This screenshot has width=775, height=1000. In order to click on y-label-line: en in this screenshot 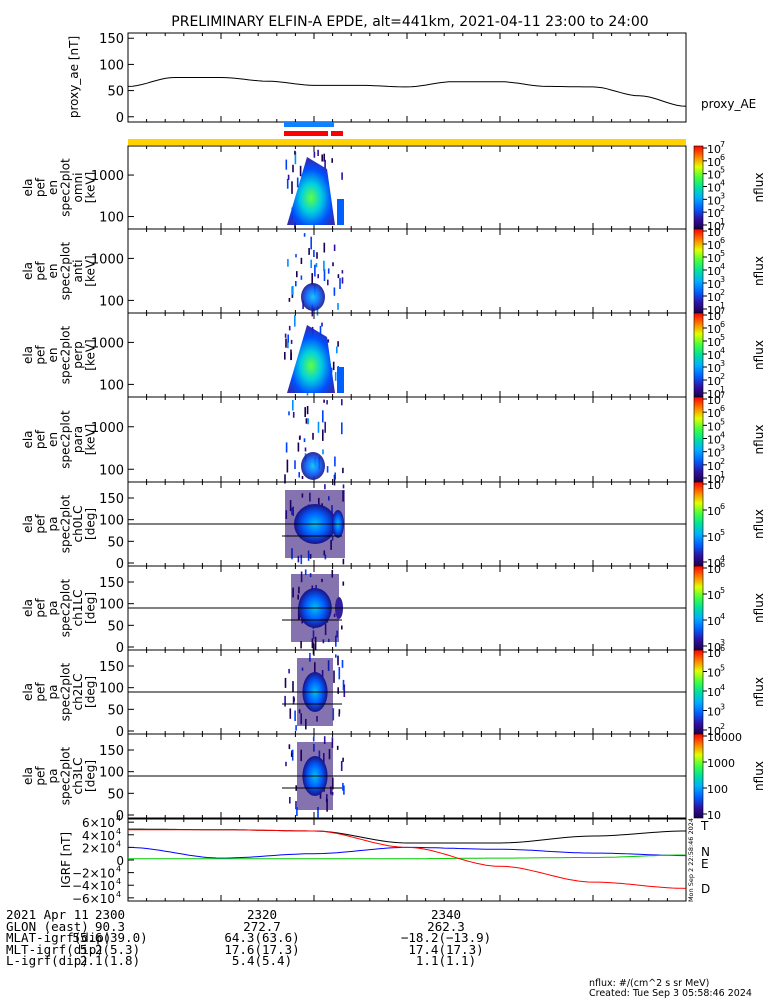, I will do `click(53, 271)`.